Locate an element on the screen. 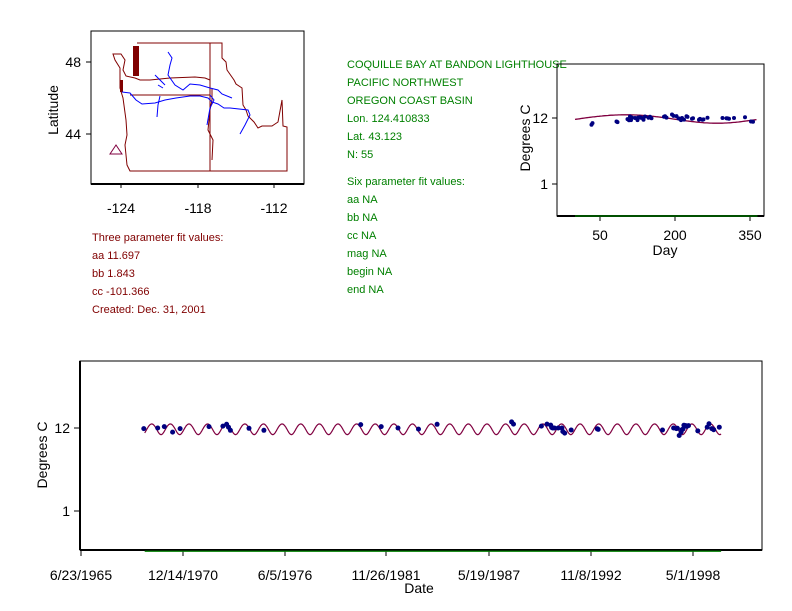  map-ytick-label: 48 is located at coordinates (73, 62).